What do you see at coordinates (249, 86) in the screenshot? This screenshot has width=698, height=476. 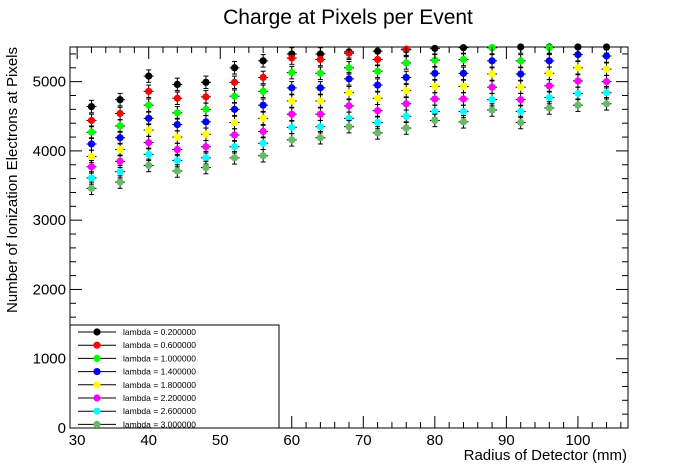 I see `series` at bounding box center [249, 86].